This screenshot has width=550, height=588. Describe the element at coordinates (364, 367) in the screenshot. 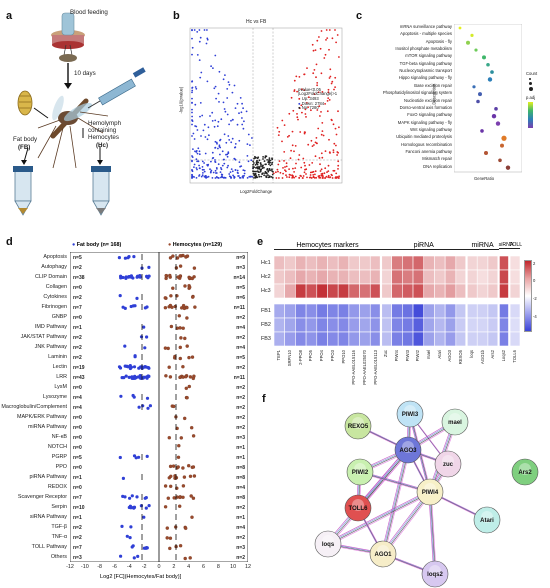

I see `heatmap-col-label: PPO-AAEL025070` at that location.